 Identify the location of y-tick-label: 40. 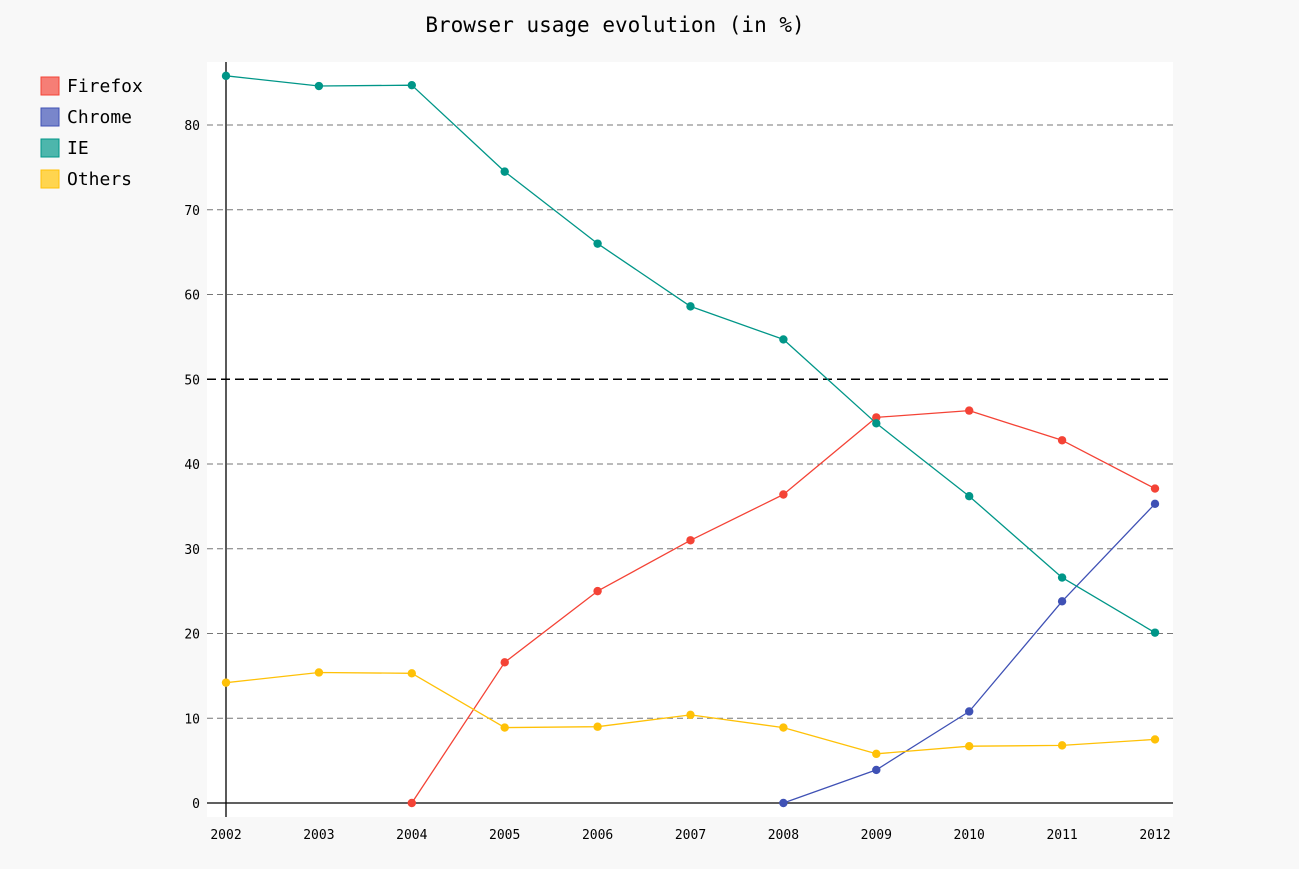
(192, 465).